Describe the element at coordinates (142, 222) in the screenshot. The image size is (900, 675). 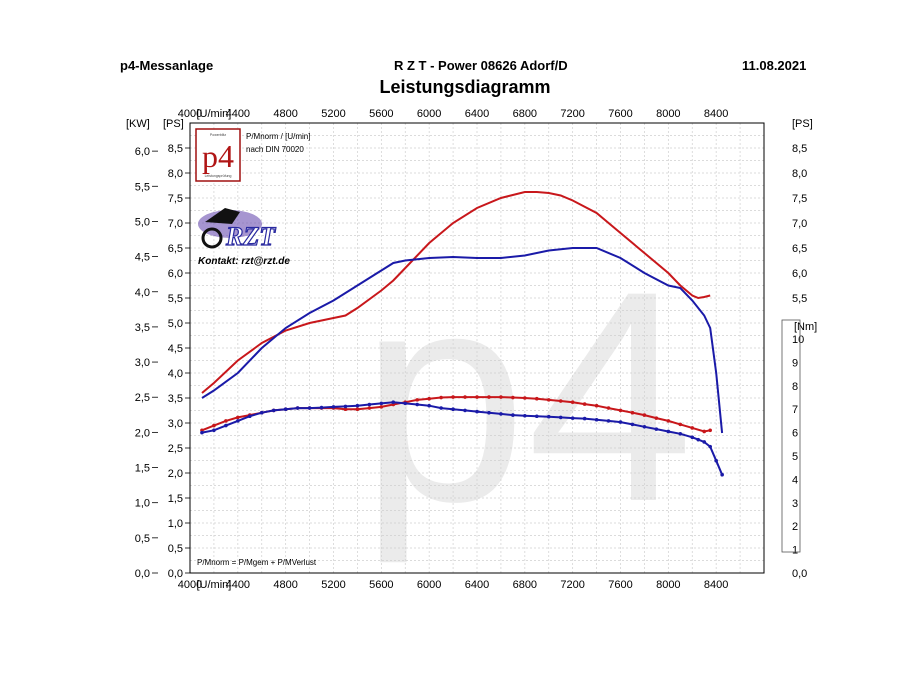
I see `kw-tick-label: 5,0` at that location.